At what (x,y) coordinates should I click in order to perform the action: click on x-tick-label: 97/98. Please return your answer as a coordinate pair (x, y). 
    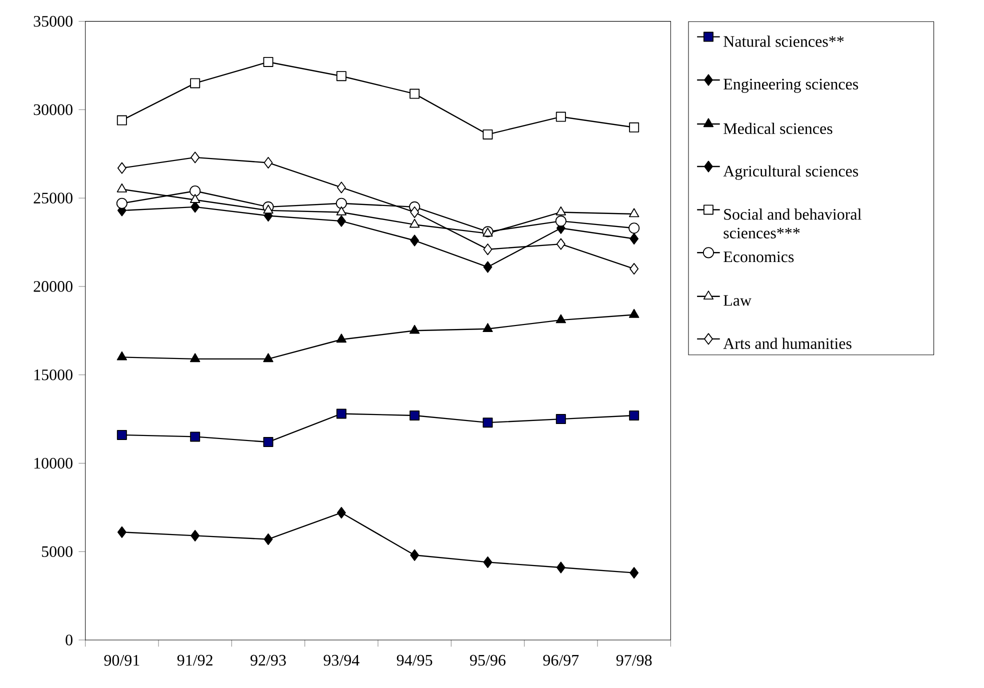
    Looking at the image, I should click on (634, 660).